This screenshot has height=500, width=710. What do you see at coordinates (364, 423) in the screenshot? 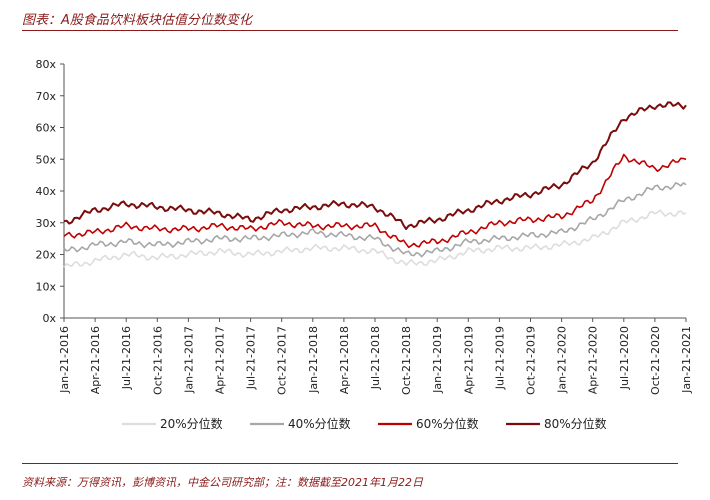
I see `legend: 20%分位数 40%分位数 60%分位数 80%分位数` at bounding box center [364, 423].